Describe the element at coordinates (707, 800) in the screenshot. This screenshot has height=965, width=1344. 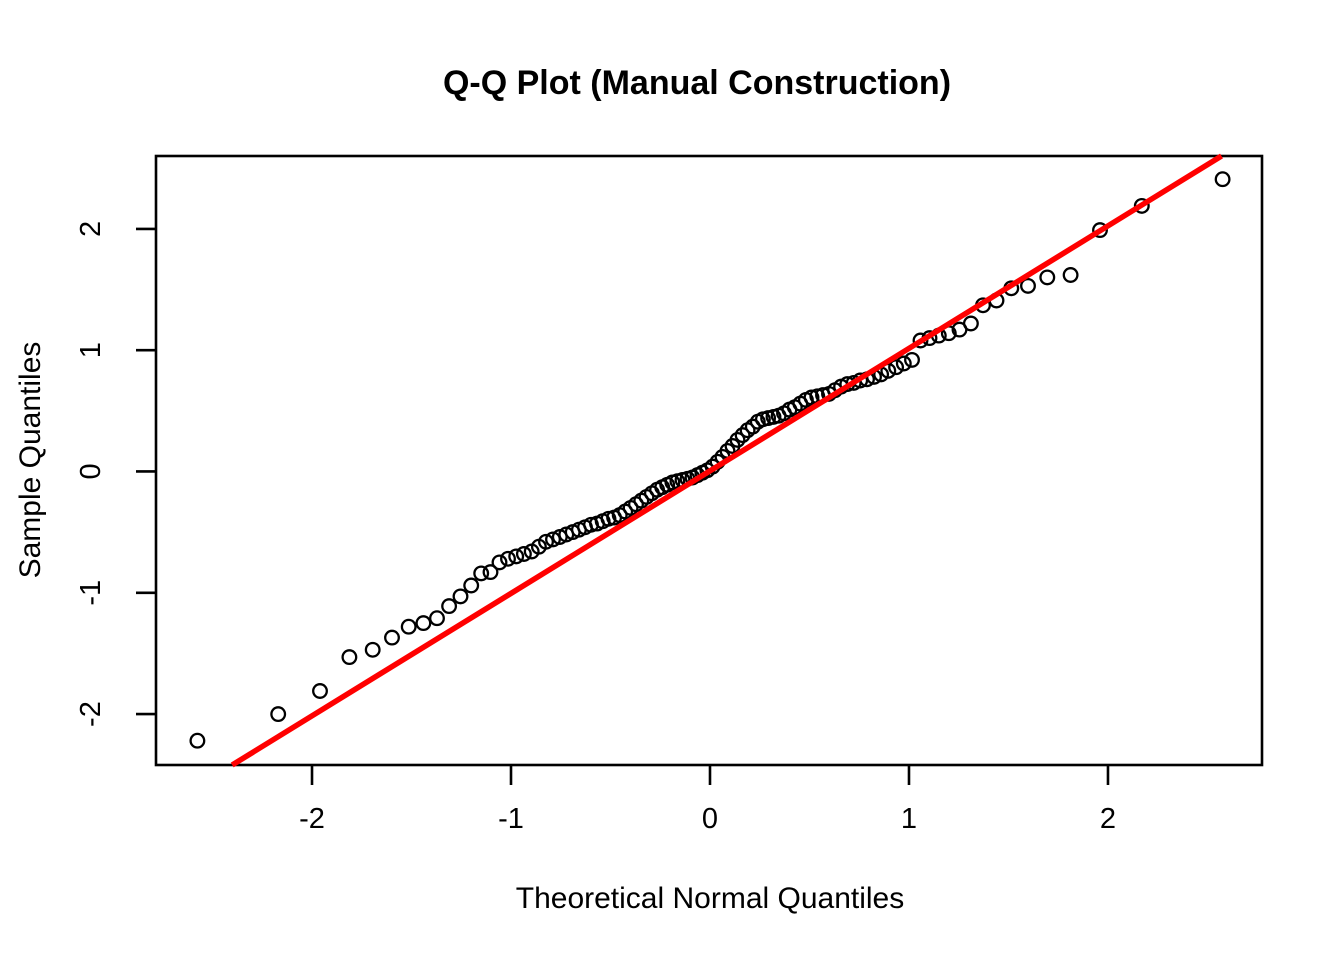
I see `x-axis-ticks: -2 -1 0 1 2` at that location.